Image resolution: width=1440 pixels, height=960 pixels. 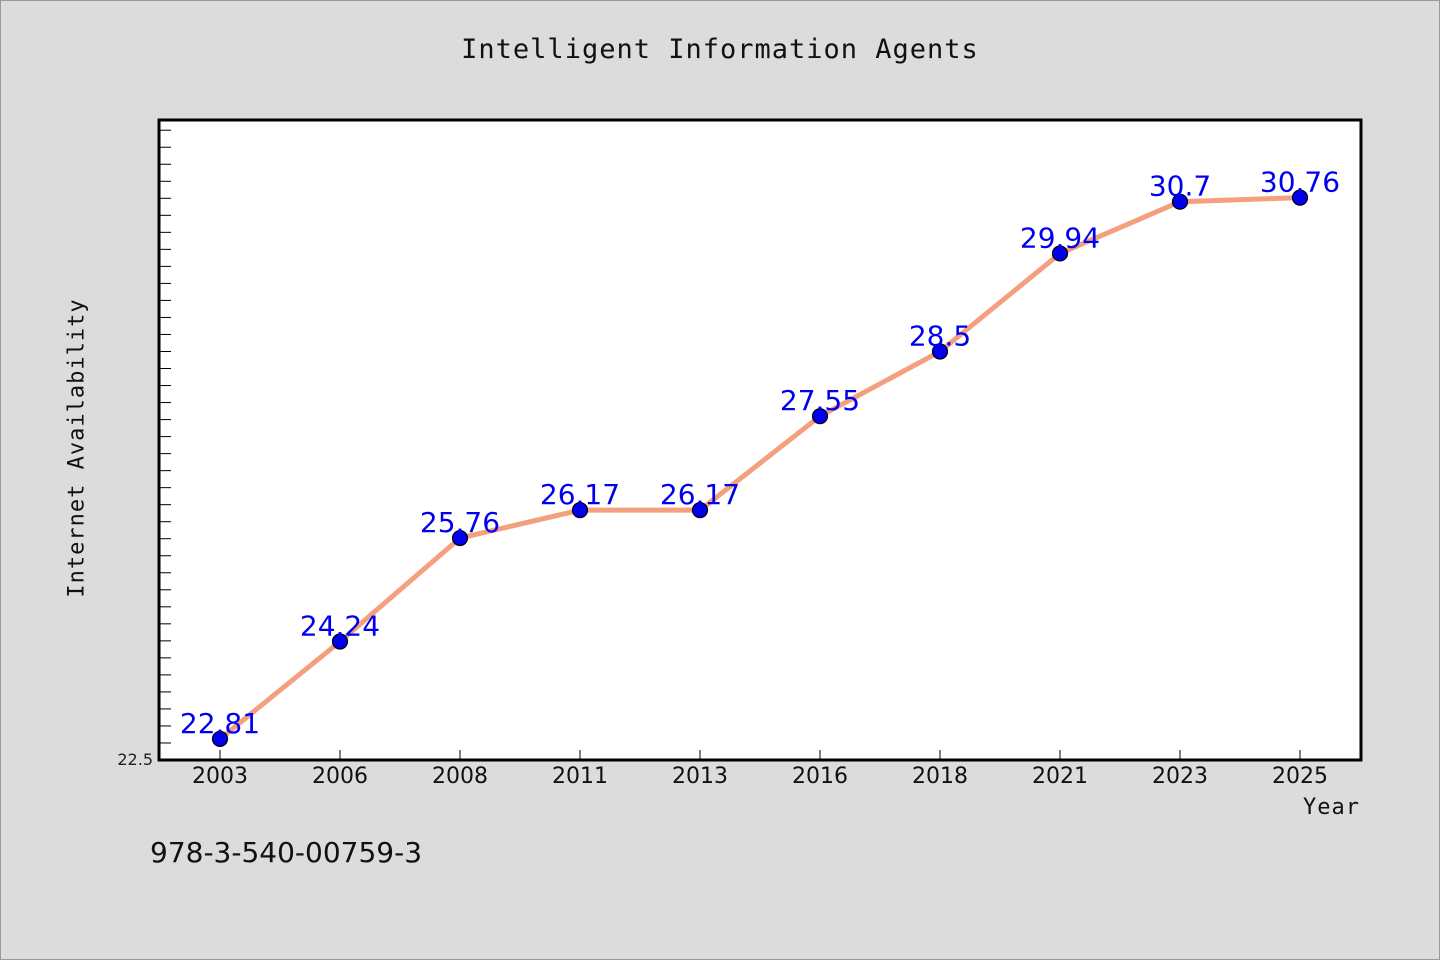 What do you see at coordinates (135, 759) in the screenshot?
I see `y-tick-label: 22.5` at bounding box center [135, 759].